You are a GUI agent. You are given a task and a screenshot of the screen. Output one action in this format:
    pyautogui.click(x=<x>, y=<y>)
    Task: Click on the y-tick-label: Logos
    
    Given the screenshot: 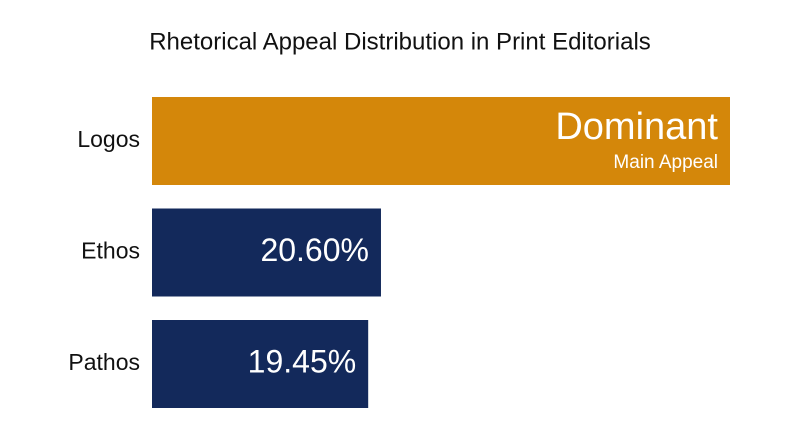 What is the action you would take?
    pyautogui.click(x=108, y=139)
    